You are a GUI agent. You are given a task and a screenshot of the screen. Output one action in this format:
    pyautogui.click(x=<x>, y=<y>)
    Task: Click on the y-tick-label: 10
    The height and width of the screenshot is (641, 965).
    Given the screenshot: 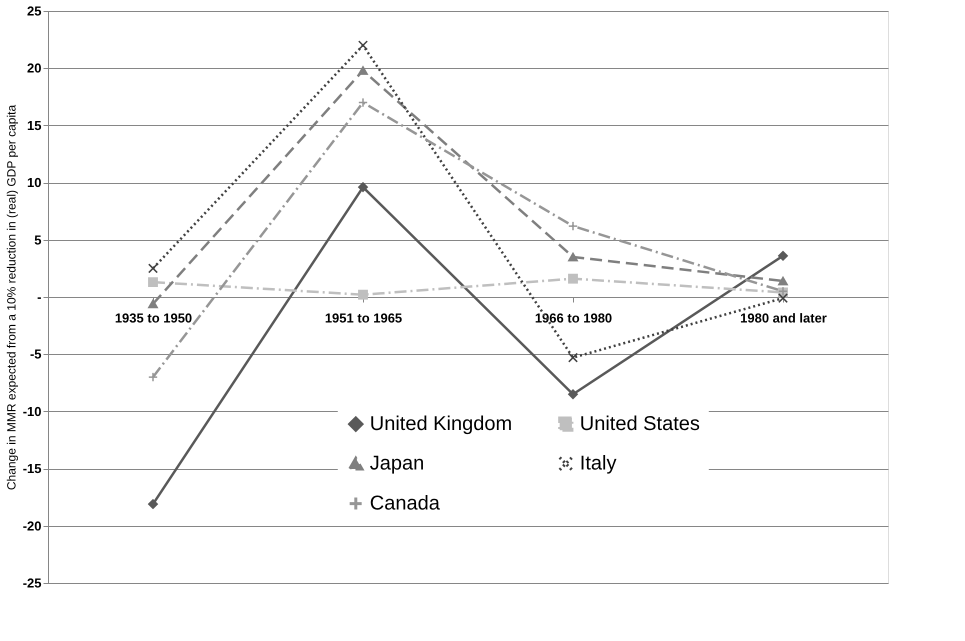 What is the action you would take?
    pyautogui.click(x=34, y=182)
    